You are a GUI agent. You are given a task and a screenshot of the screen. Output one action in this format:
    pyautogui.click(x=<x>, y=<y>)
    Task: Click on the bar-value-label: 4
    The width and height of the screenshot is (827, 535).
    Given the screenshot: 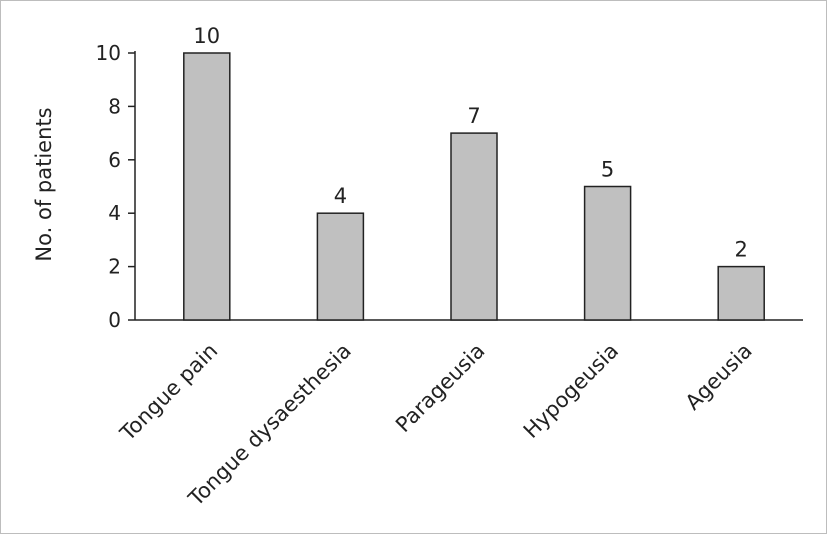 What is the action you would take?
    pyautogui.click(x=340, y=196)
    